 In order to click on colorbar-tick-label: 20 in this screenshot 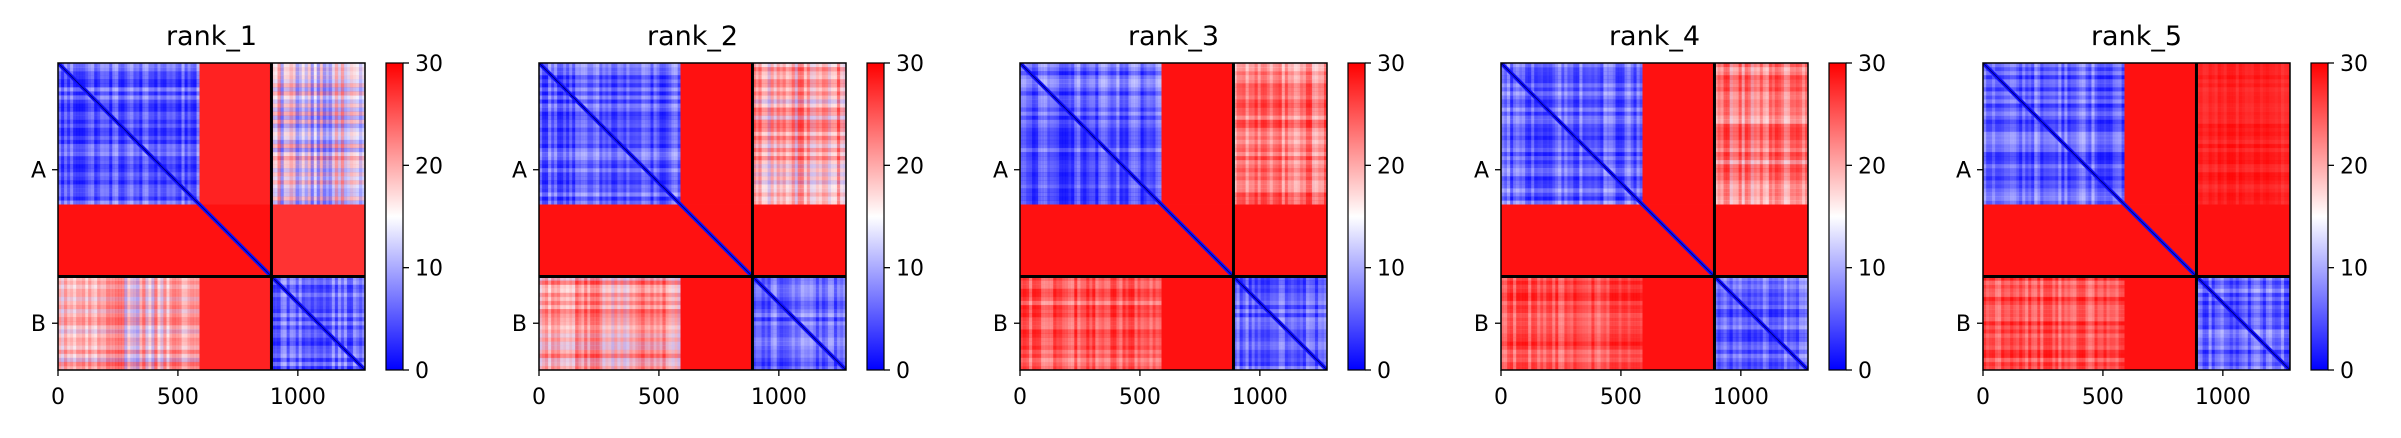, I will do `click(429, 166)`.